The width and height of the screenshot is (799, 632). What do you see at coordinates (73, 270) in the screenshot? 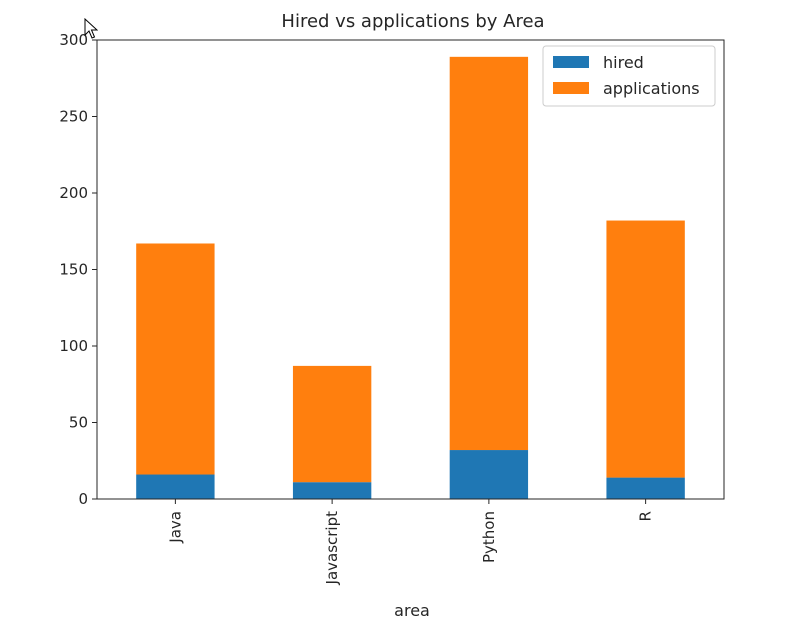
I see `y-tick-label: 150` at bounding box center [73, 270].